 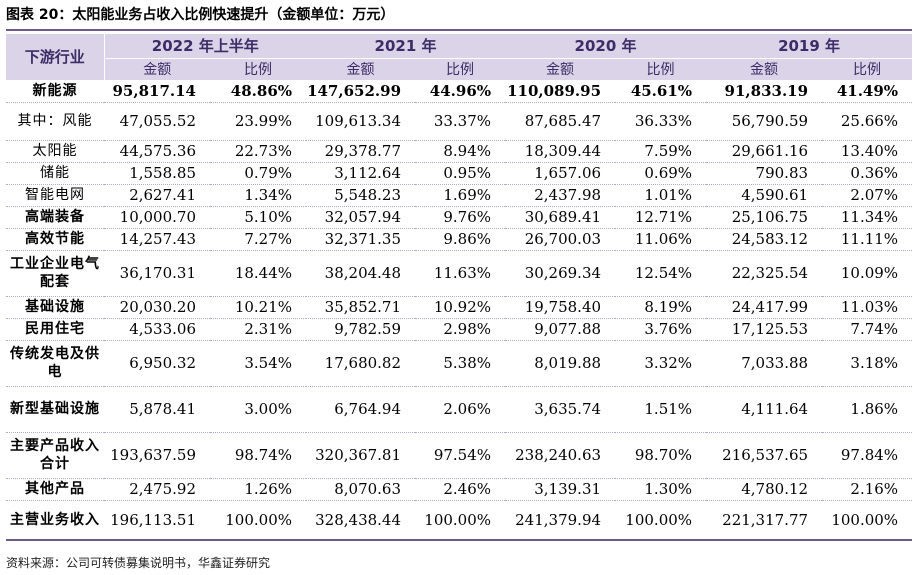 I want to click on amount-cell: 47,055.52, so click(x=157, y=121).